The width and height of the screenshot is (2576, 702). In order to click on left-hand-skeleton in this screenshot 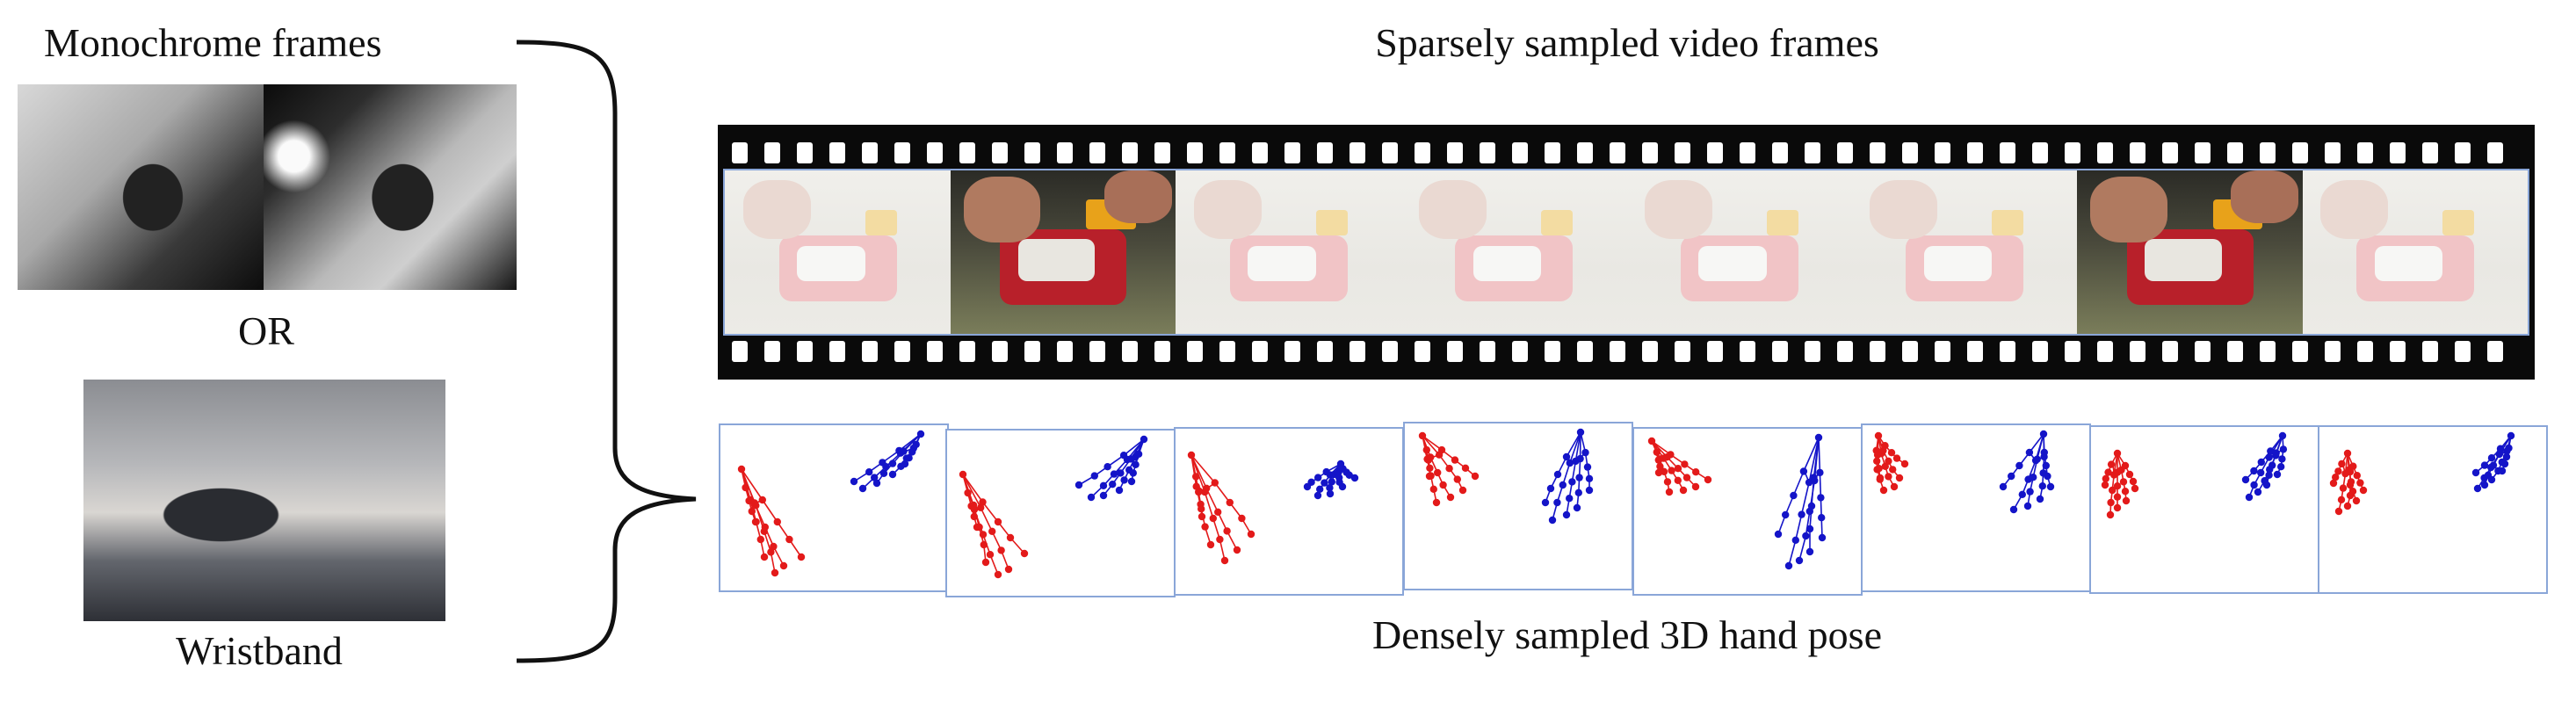, I will do `click(1679, 467)`.